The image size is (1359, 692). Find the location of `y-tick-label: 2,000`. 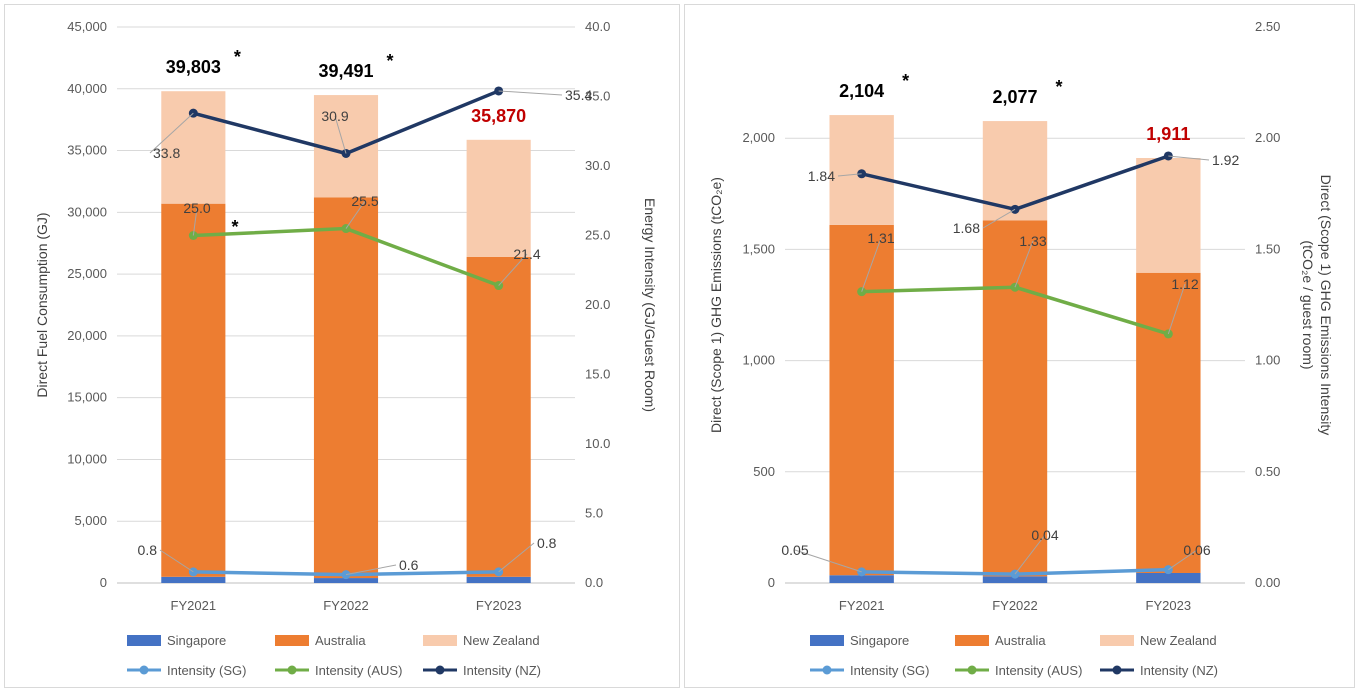

y-tick-label: 2,000 is located at coordinates (758, 137).